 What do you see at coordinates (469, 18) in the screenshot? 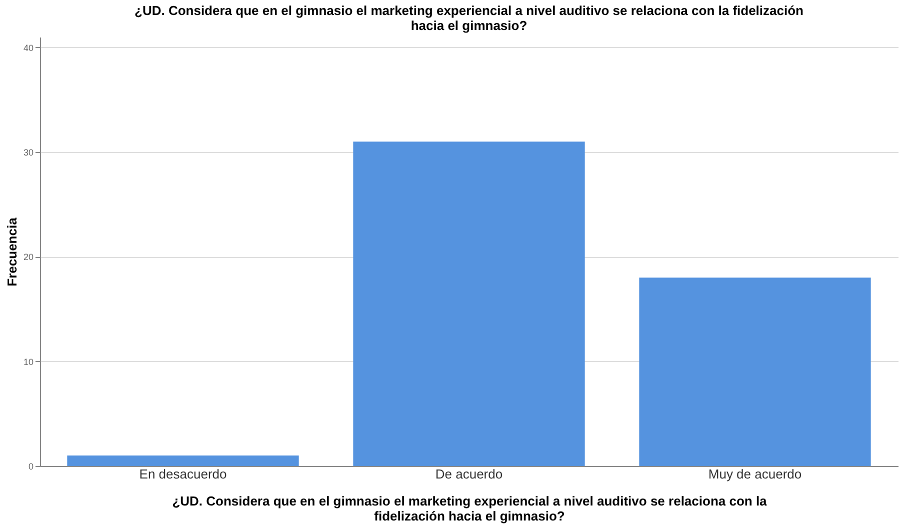
I see `chart-title: ¿UD. Considera que en el gimnasio el marketing experiencial a nivel auditivo se relaciona con la fidelización hacia el gimnasio?` at bounding box center [469, 18].